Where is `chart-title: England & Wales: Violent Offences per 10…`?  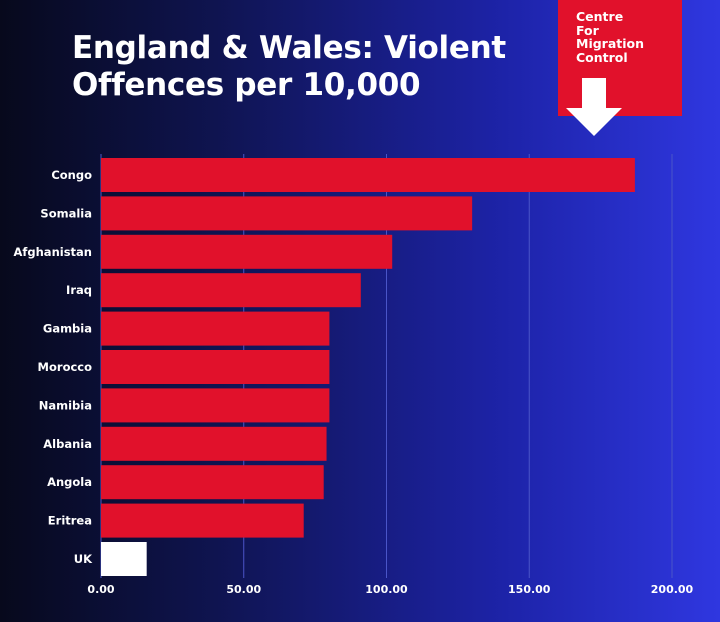 chart-title: England & Wales: Violent Offences per 10… is located at coordinates (289, 66).